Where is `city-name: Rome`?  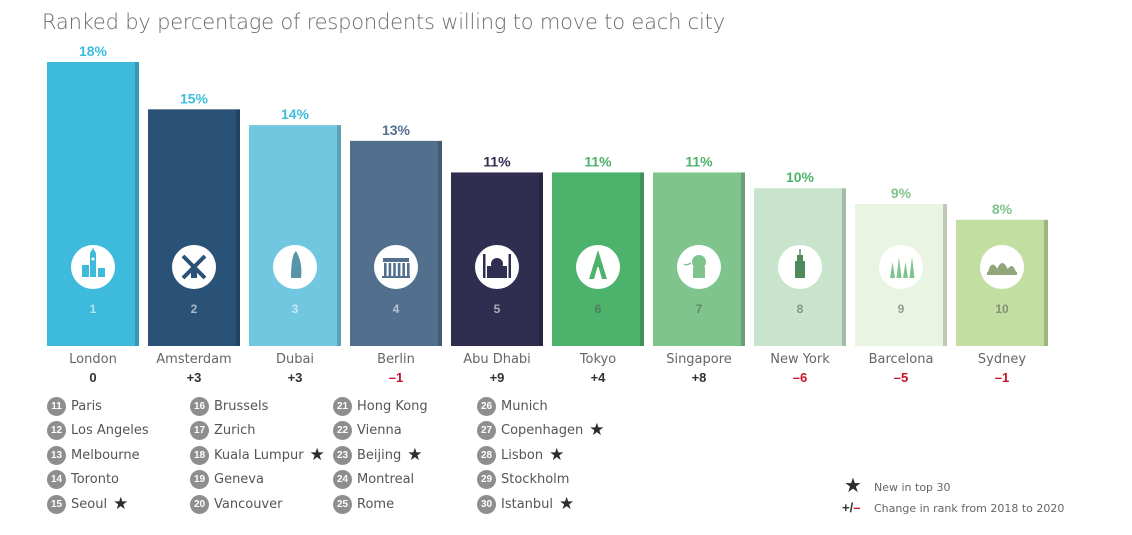 city-name: Rome is located at coordinates (376, 504).